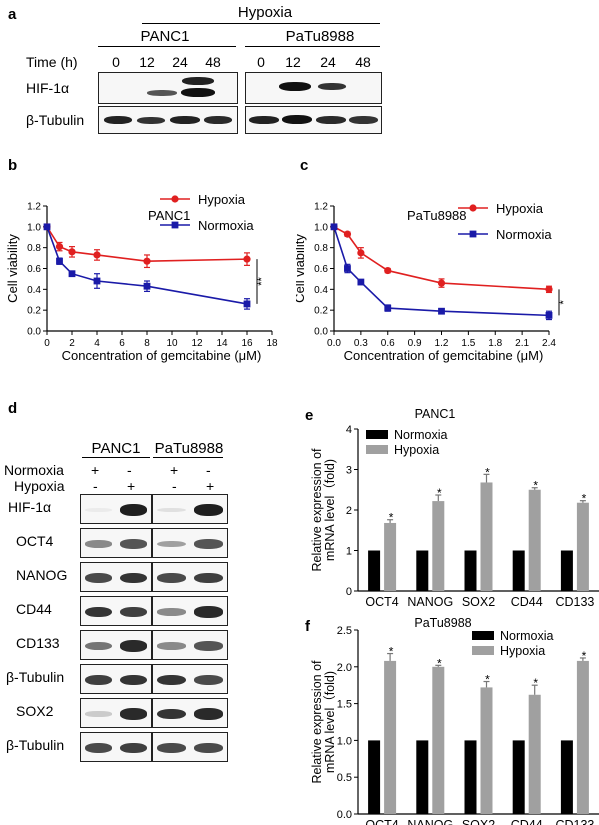 The width and height of the screenshot is (599, 825). I want to click on x-tick-label: 2.4, so click(549, 343).